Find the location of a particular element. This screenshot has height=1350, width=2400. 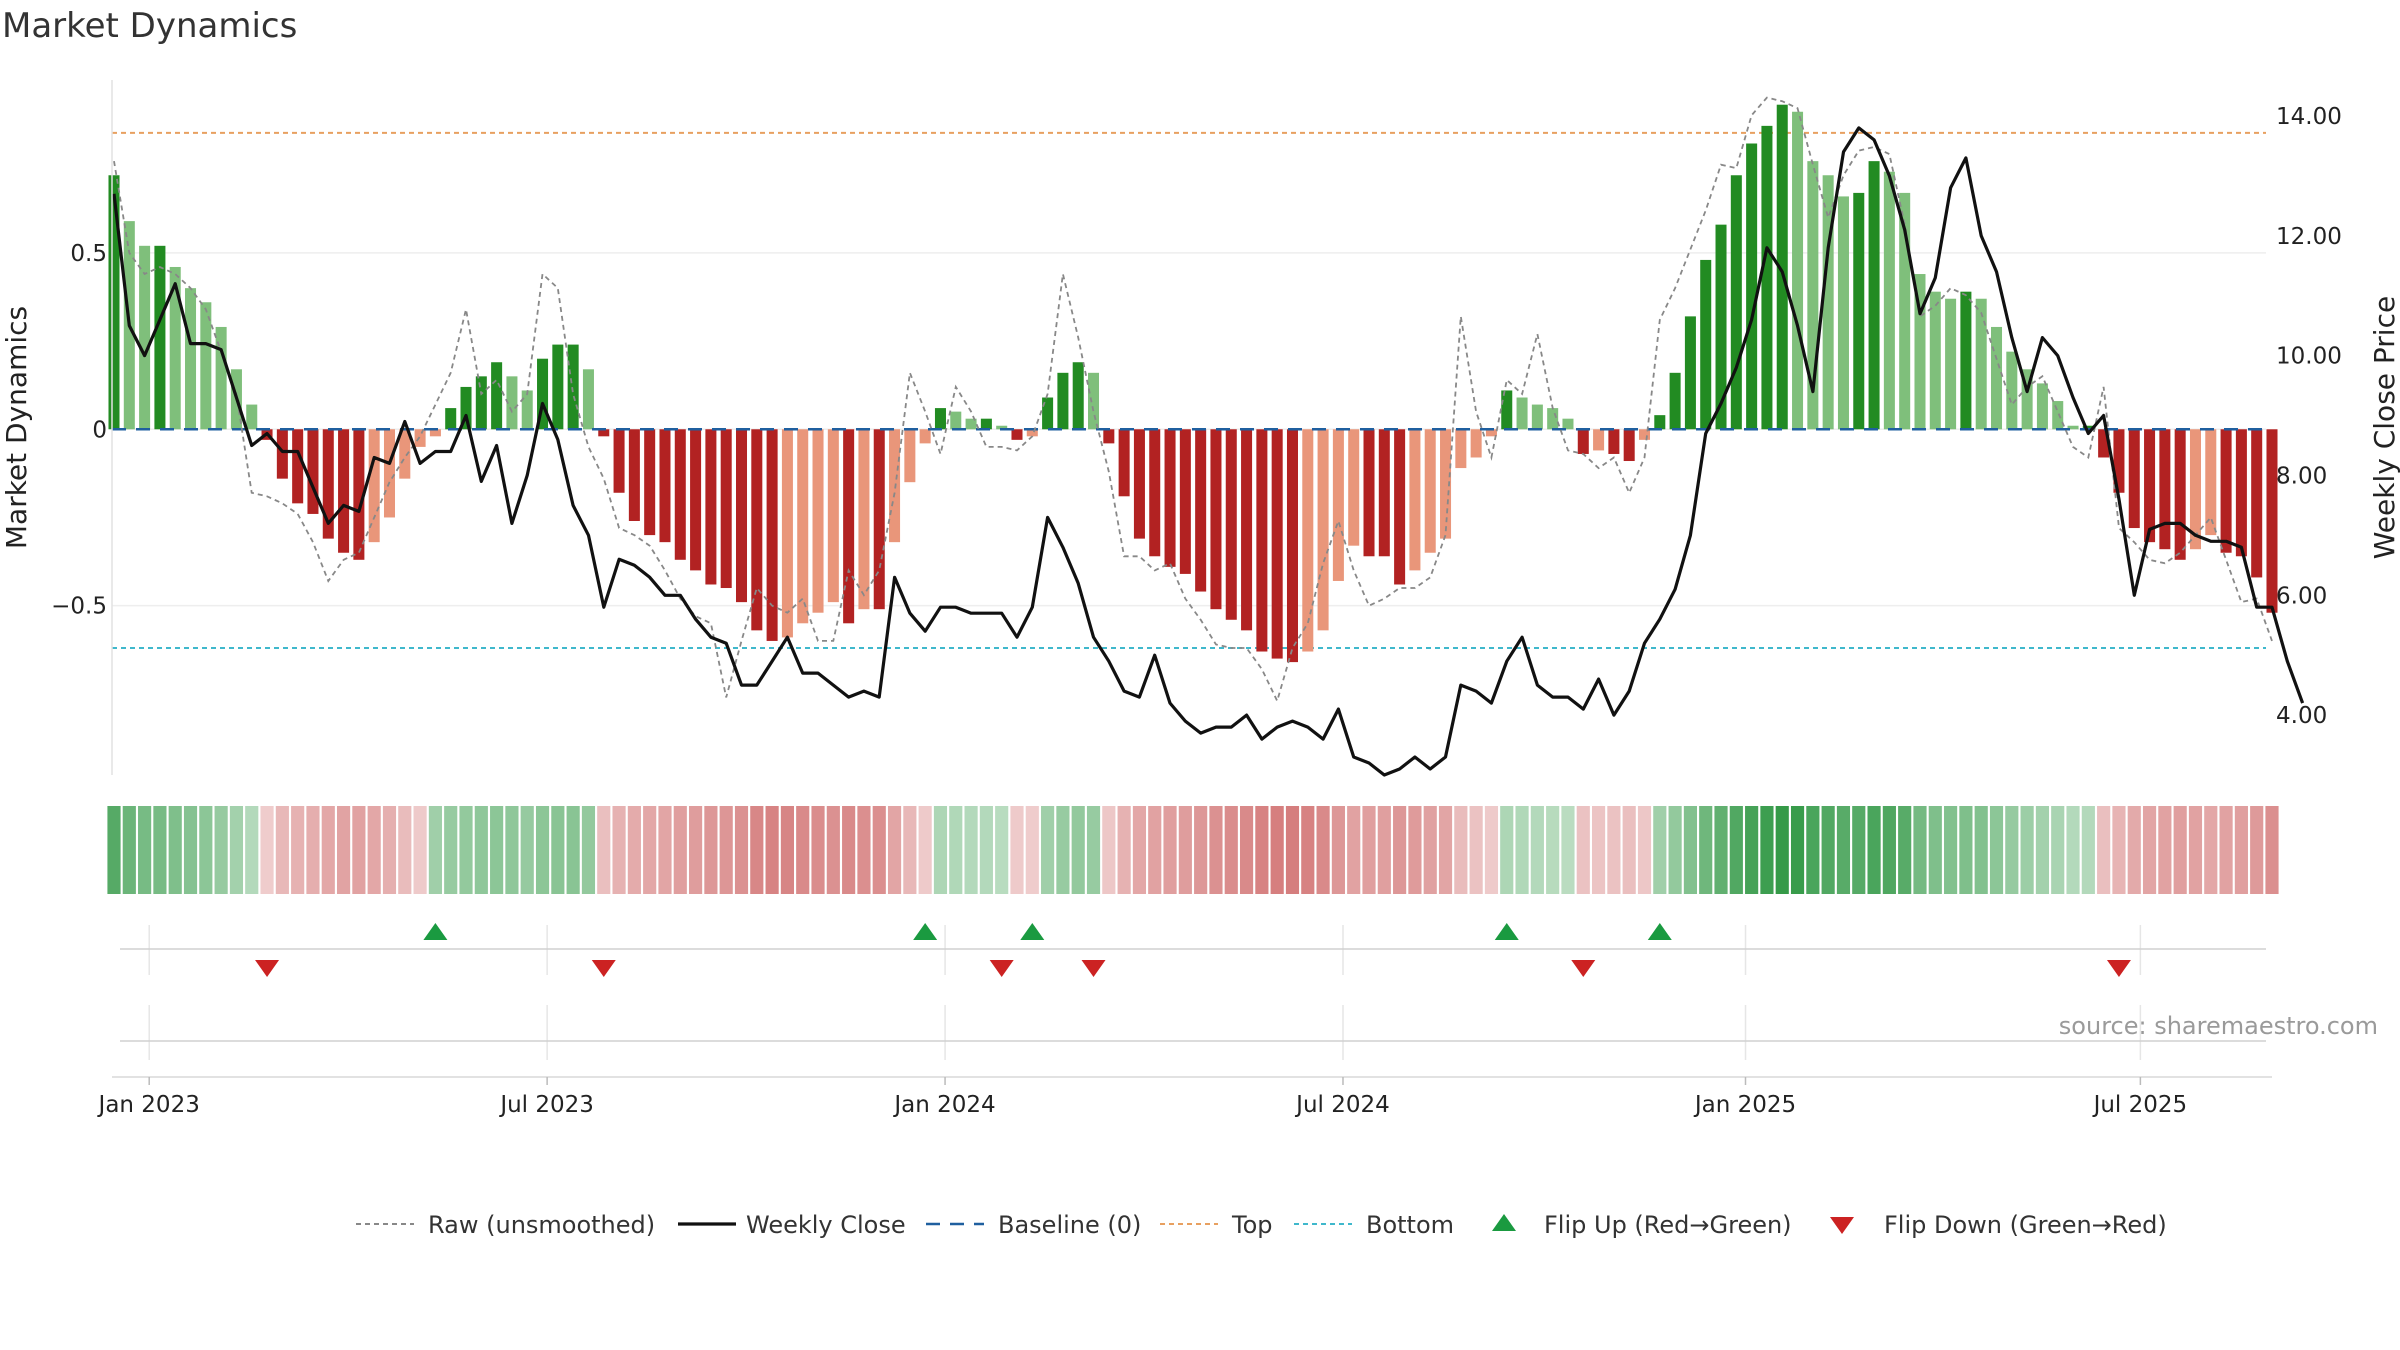

legend-swatch-flip-down is located at coordinates (1842, 1225).